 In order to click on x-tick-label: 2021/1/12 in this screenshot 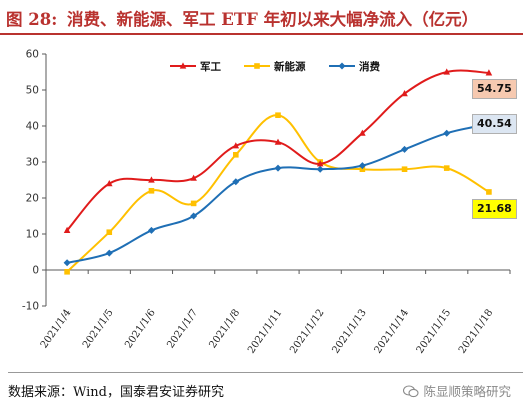, I will do `click(307, 331)`.